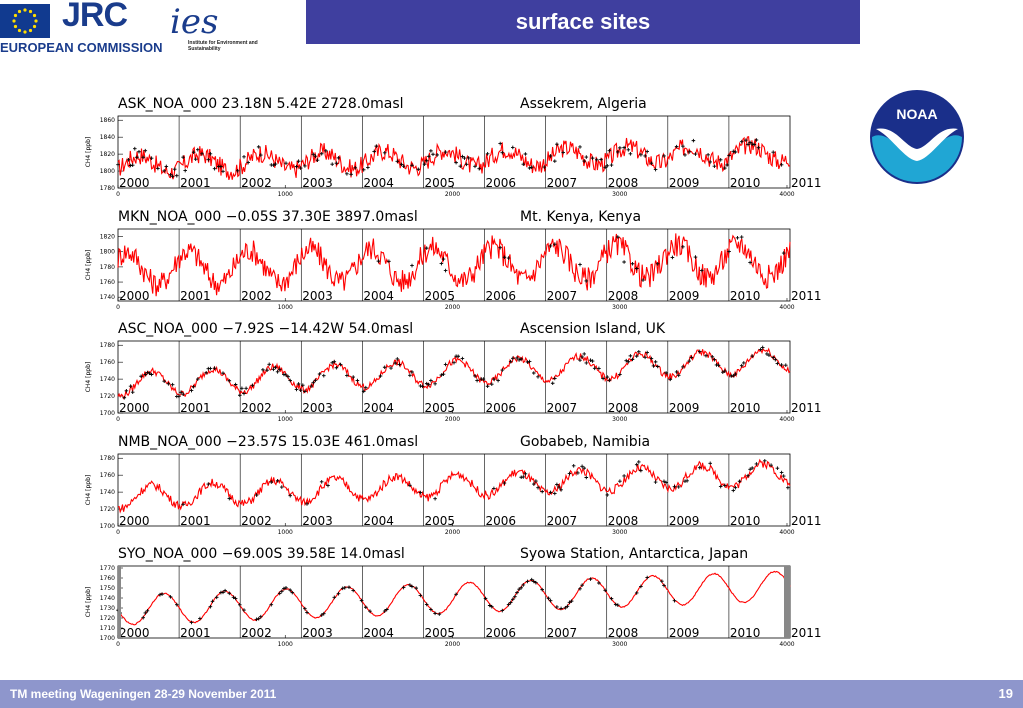 The height and width of the screenshot is (708, 1023). What do you see at coordinates (684, 183) in the screenshot?
I see `year-label: 2009` at bounding box center [684, 183].